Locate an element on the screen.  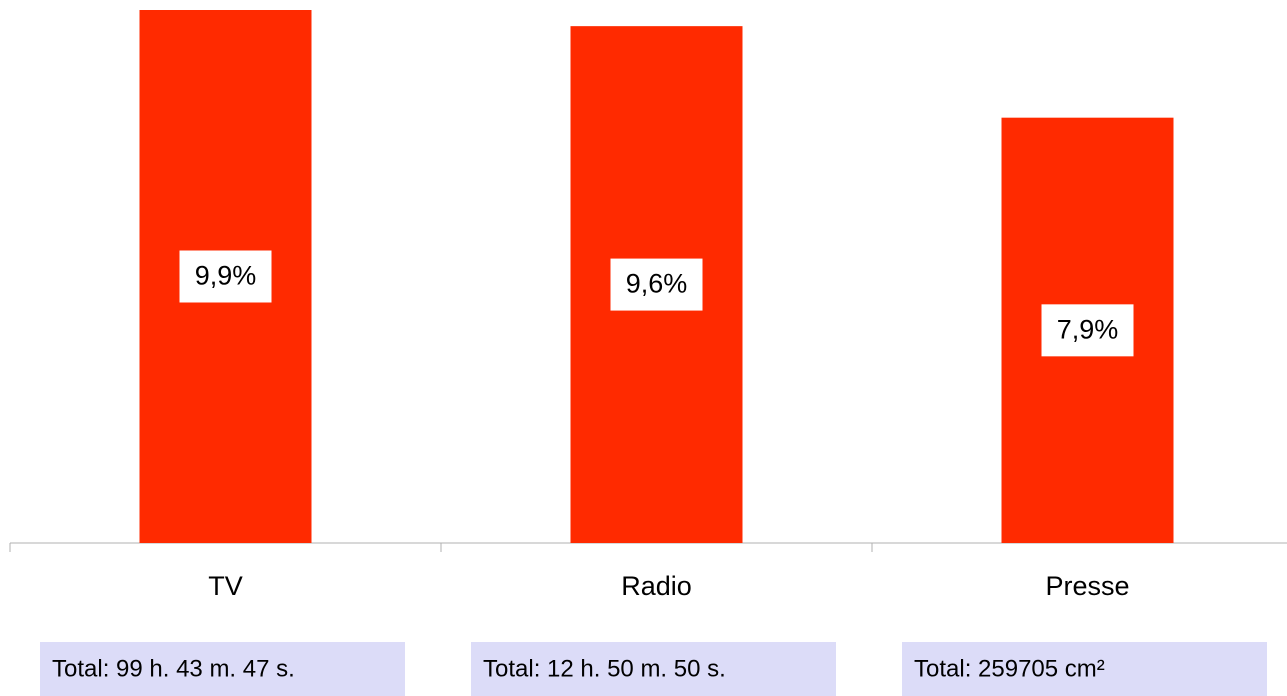
footnote: Total: 259705 cm² is located at coordinates (1009, 668).